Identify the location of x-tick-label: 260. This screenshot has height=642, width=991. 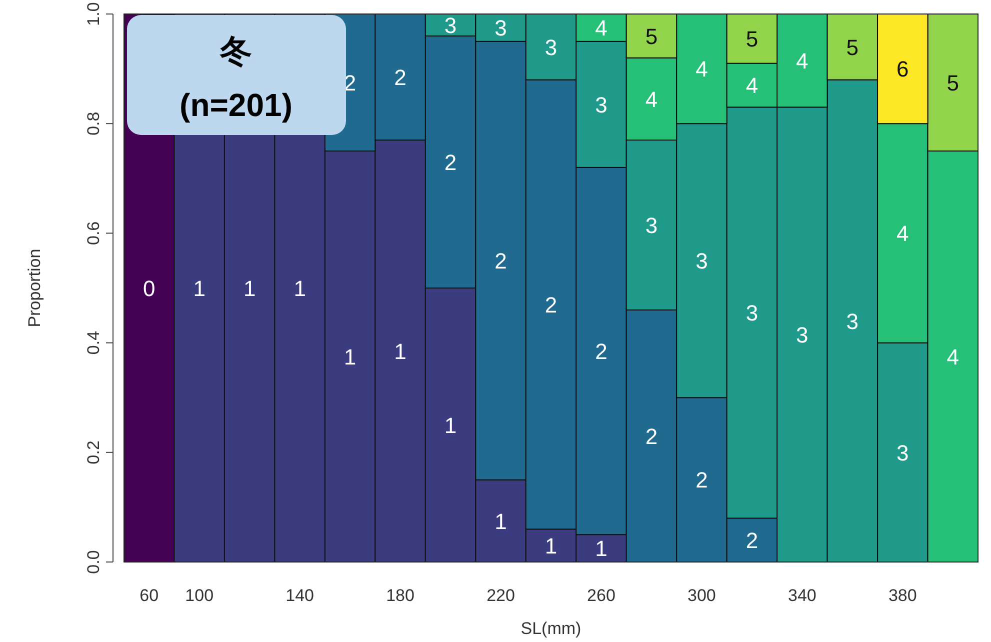
(601, 595).